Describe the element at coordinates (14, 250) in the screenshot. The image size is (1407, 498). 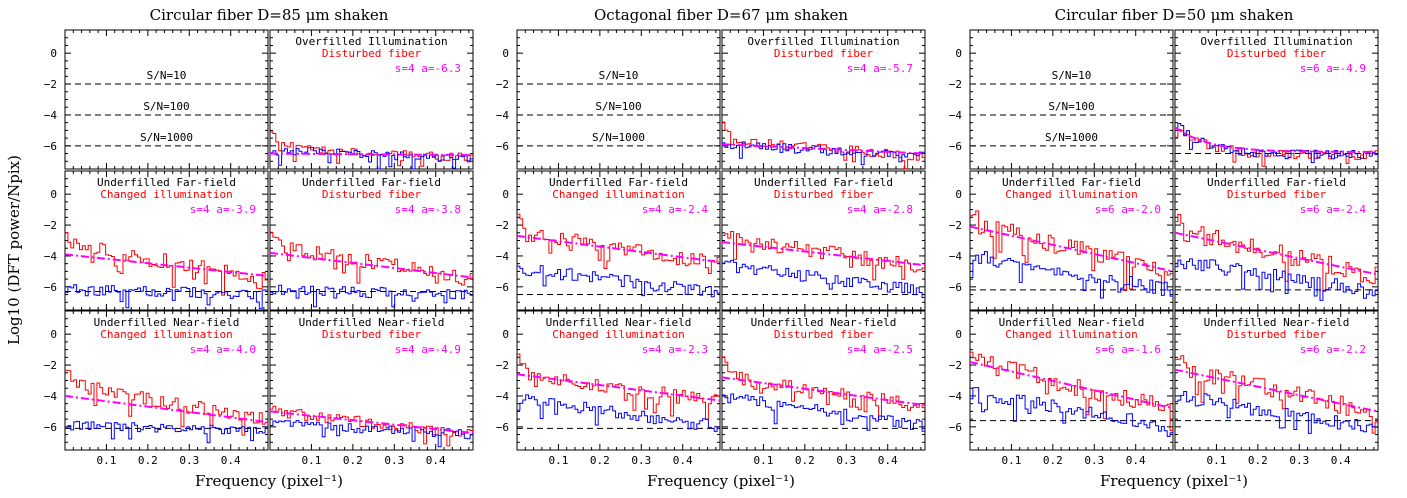
I see `y-axis-label: Log10 (DFT power/Npix)` at that location.